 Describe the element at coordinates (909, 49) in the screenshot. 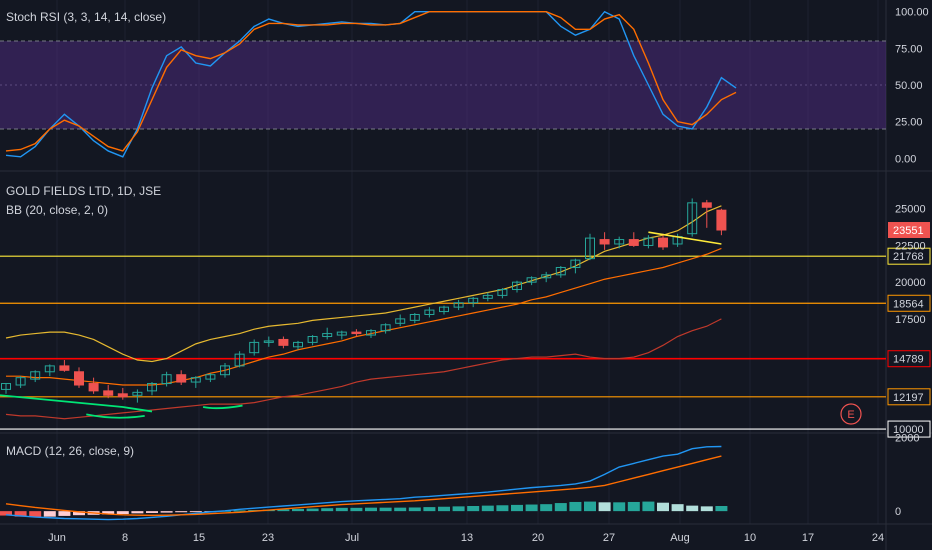

I see `stoch-y-tick: 75.00` at that location.